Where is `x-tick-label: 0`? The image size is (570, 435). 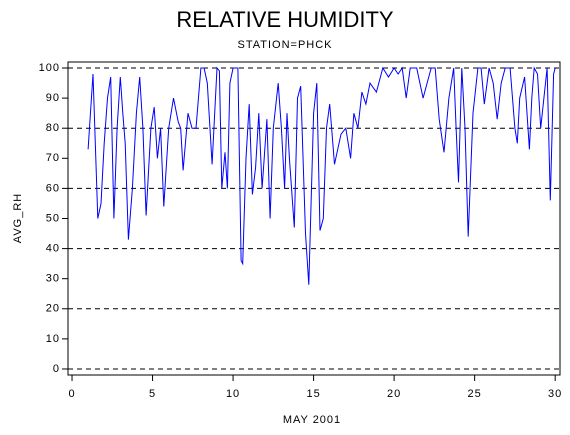 x-tick-label: 0 is located at coordinates (71, 394).